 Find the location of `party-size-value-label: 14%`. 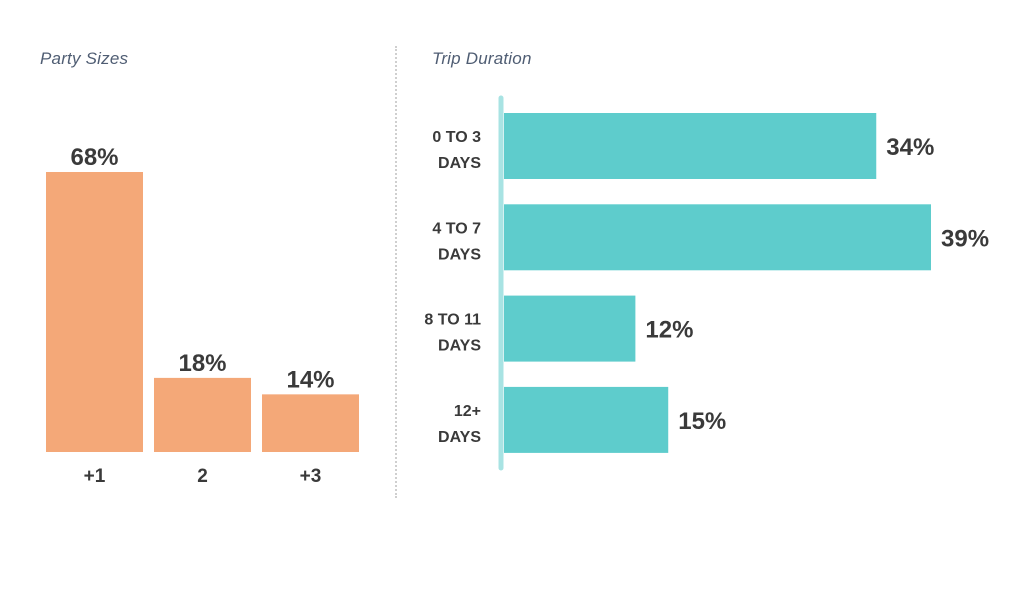

party-size-value-label: 14% is located at coordinates (310, 379).